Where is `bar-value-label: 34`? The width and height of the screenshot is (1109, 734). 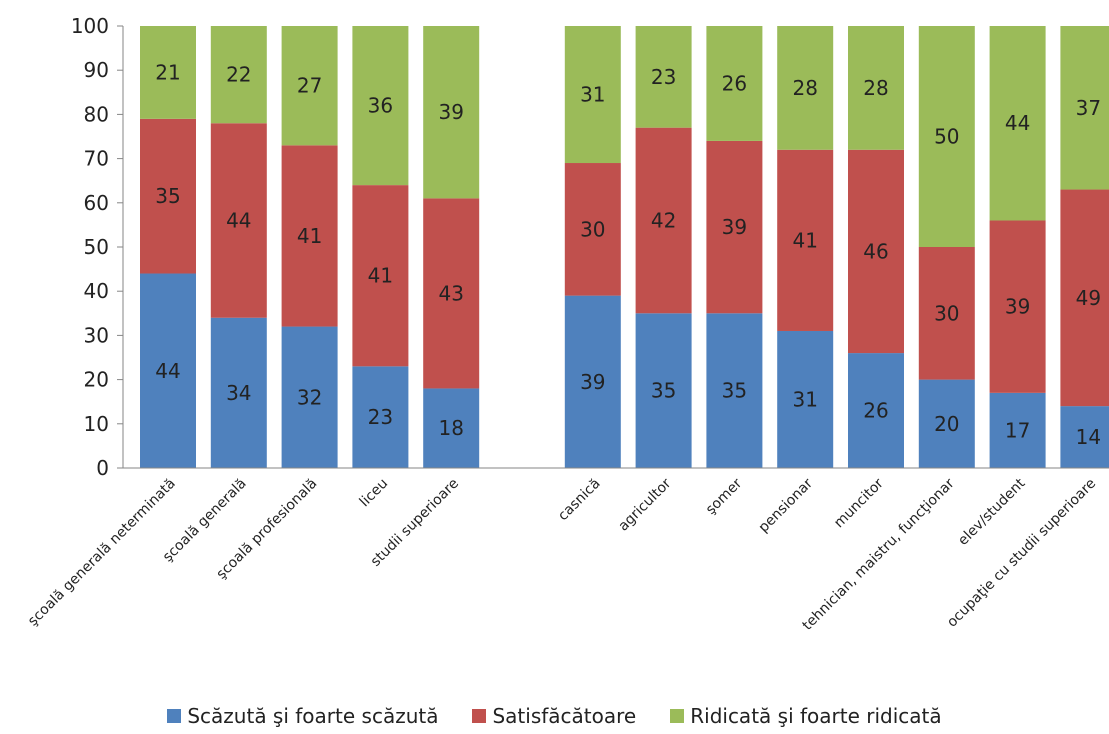
bar-value-label: 34 is located at coordinates (238, 393).